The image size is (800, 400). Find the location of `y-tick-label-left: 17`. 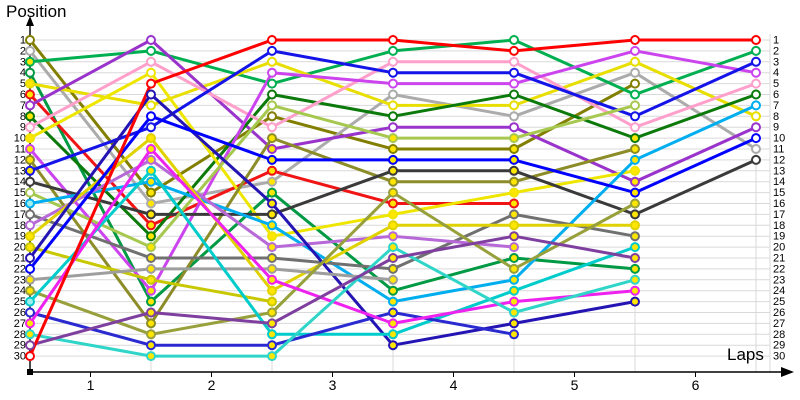

y-tick-label-left: 17 is located at coordinates (20, 215).